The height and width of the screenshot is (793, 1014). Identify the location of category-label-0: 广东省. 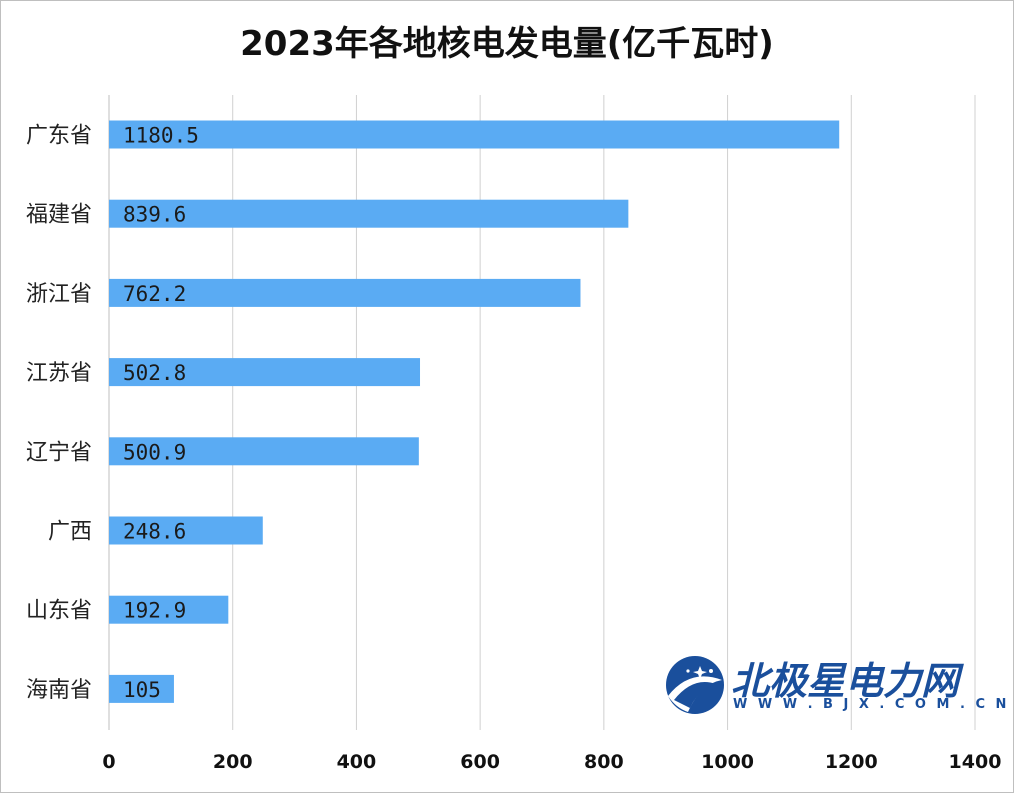
(59, 136).